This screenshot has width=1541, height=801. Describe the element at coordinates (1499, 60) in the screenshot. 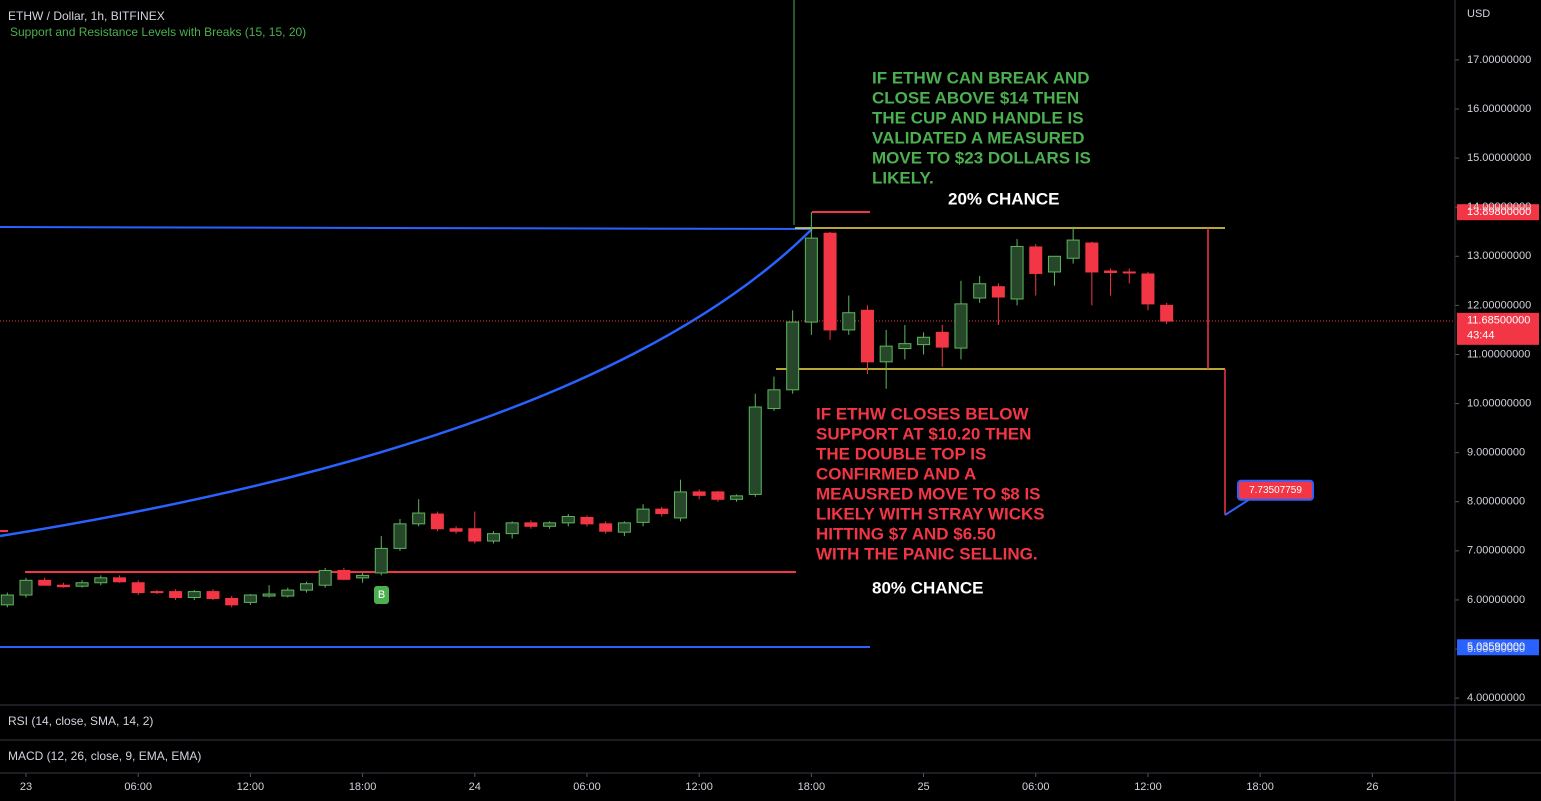

I see `y-tick-label: 17.00000000` at that location.